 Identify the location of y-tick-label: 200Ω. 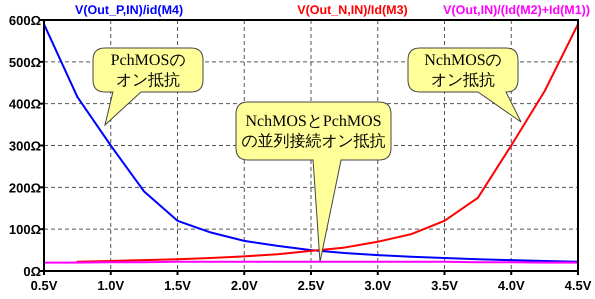
(24, 188).